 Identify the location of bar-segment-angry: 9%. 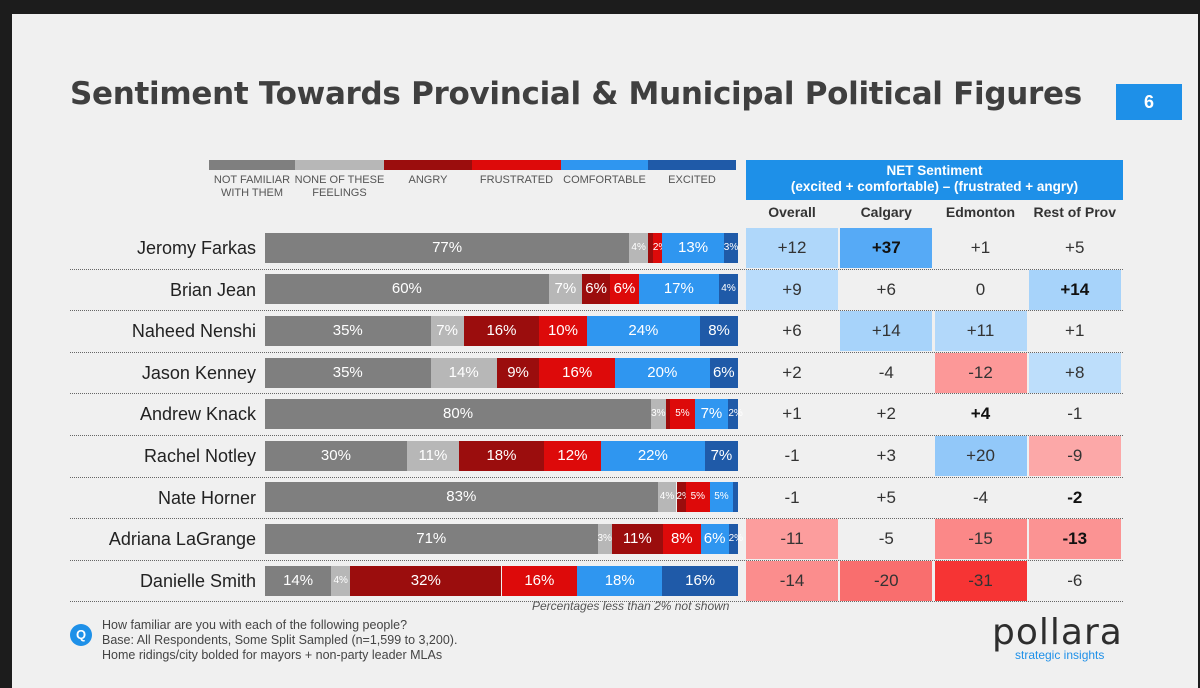
(518, 372).